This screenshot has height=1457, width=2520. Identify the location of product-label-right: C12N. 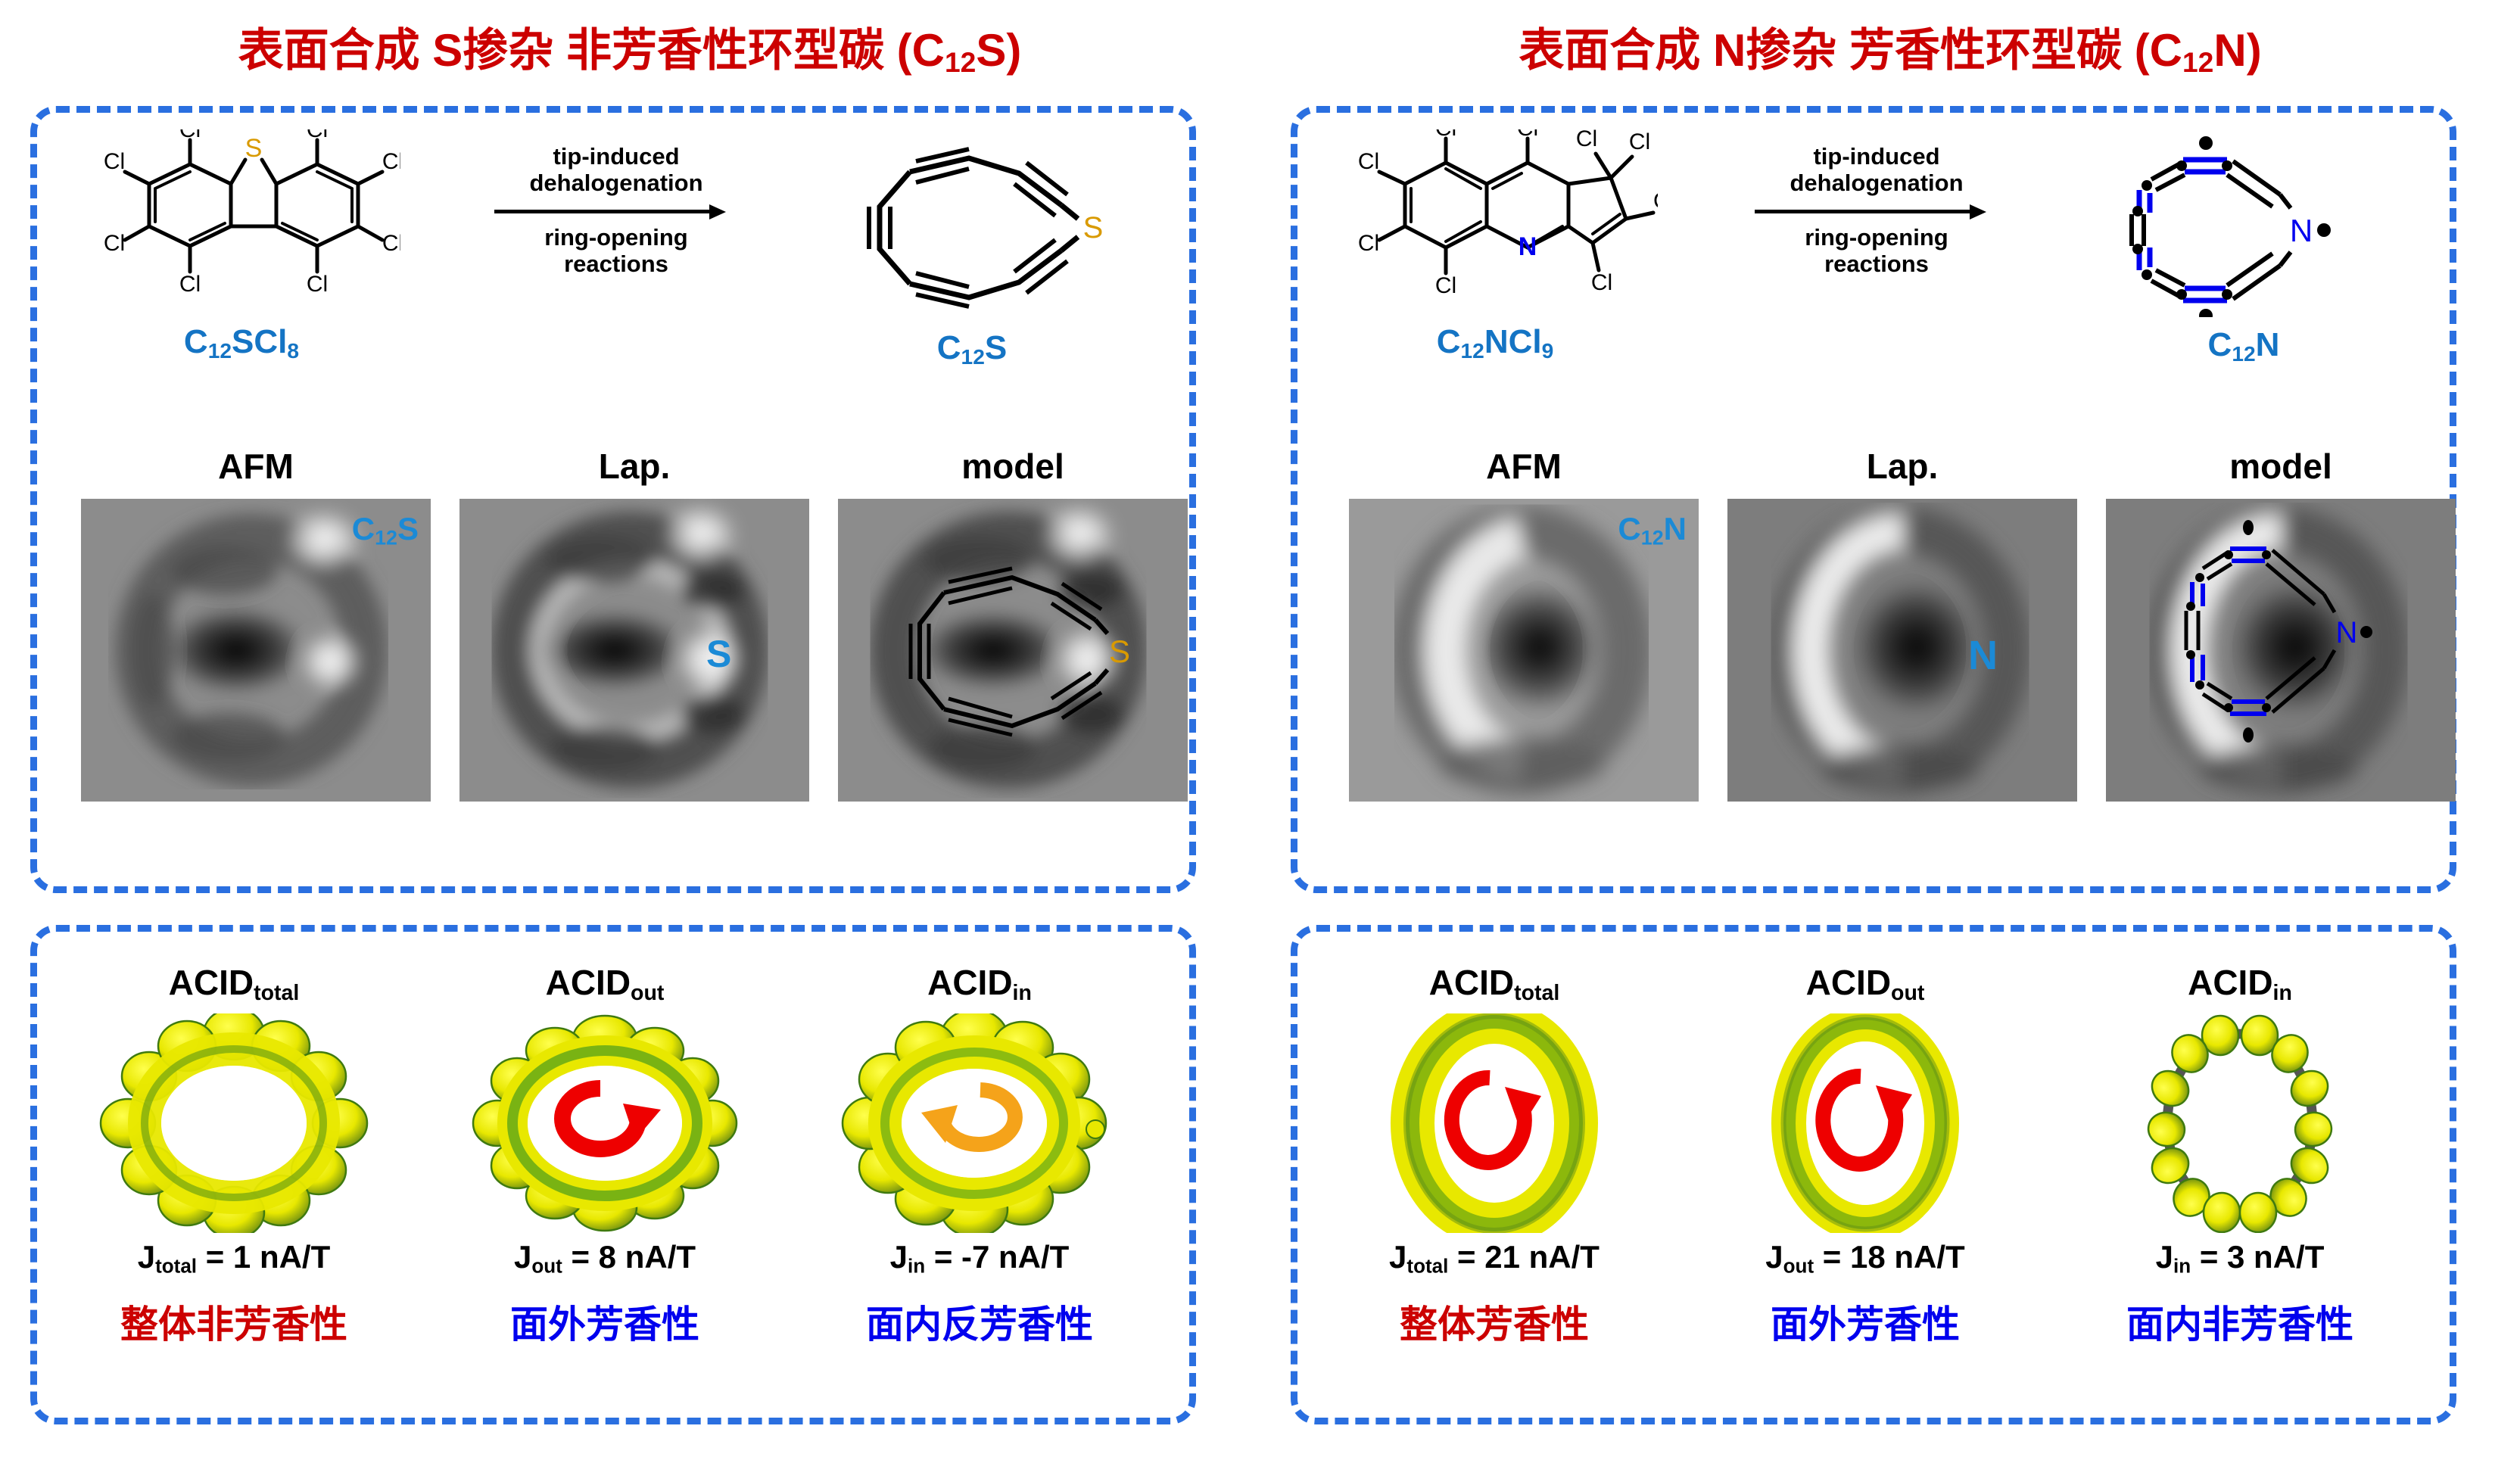
(2243, 346).